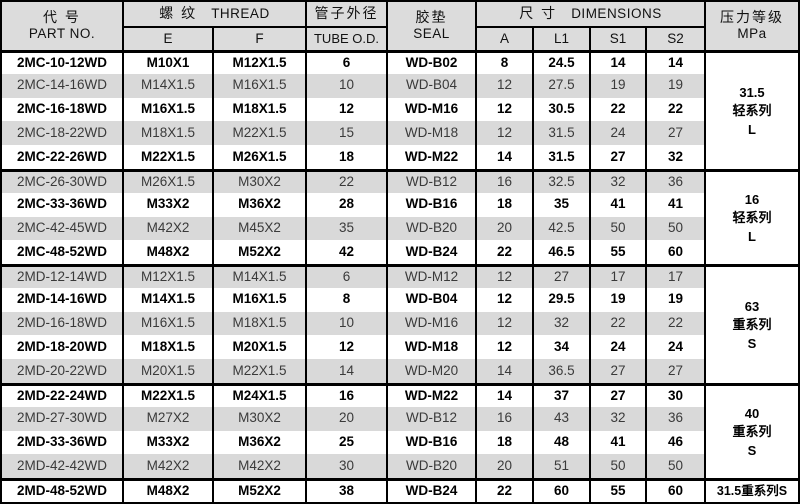 This screenshot has height=504, width=800. What do you see at coordinates (505, 38) in the screenshot?
I see `header-col-a: A` at bounding box center [505, 38].